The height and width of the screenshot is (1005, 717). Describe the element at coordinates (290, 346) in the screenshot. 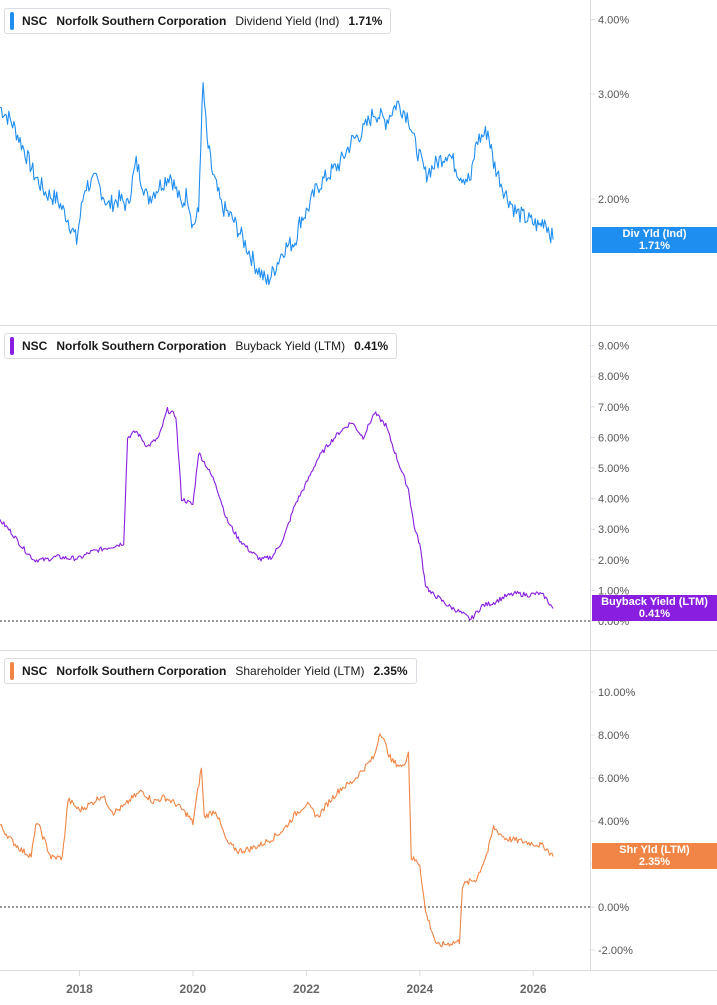

I see `legend-metric: Buyback Yield (LTM)` at that location.